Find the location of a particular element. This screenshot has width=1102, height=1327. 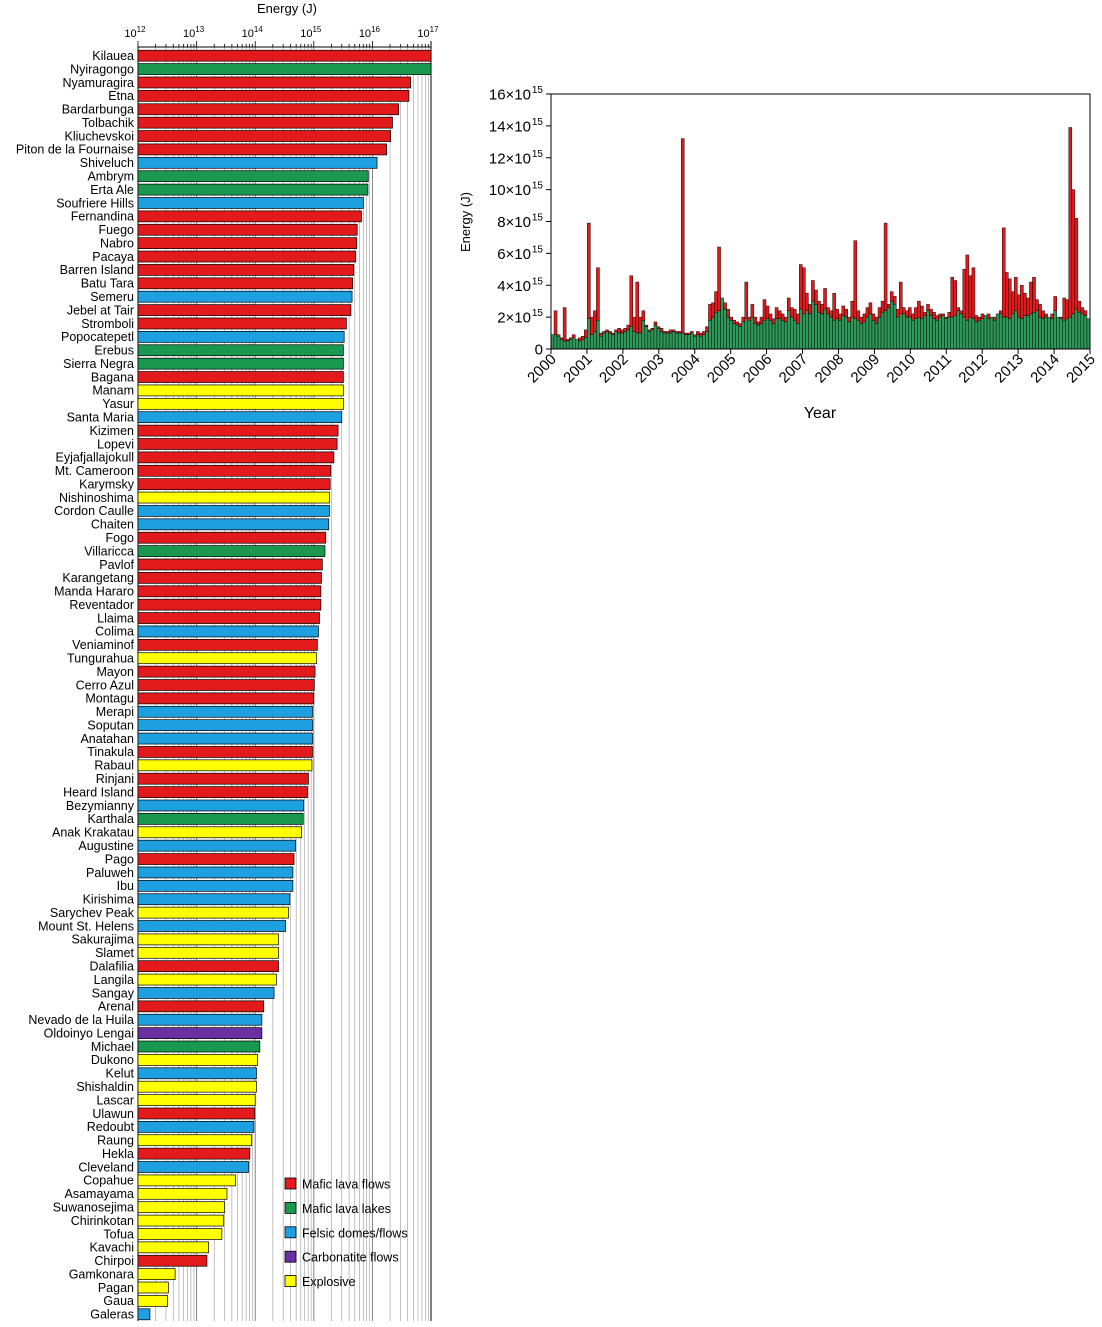

bar-label: Michael is located at coordinates (112, 1047).